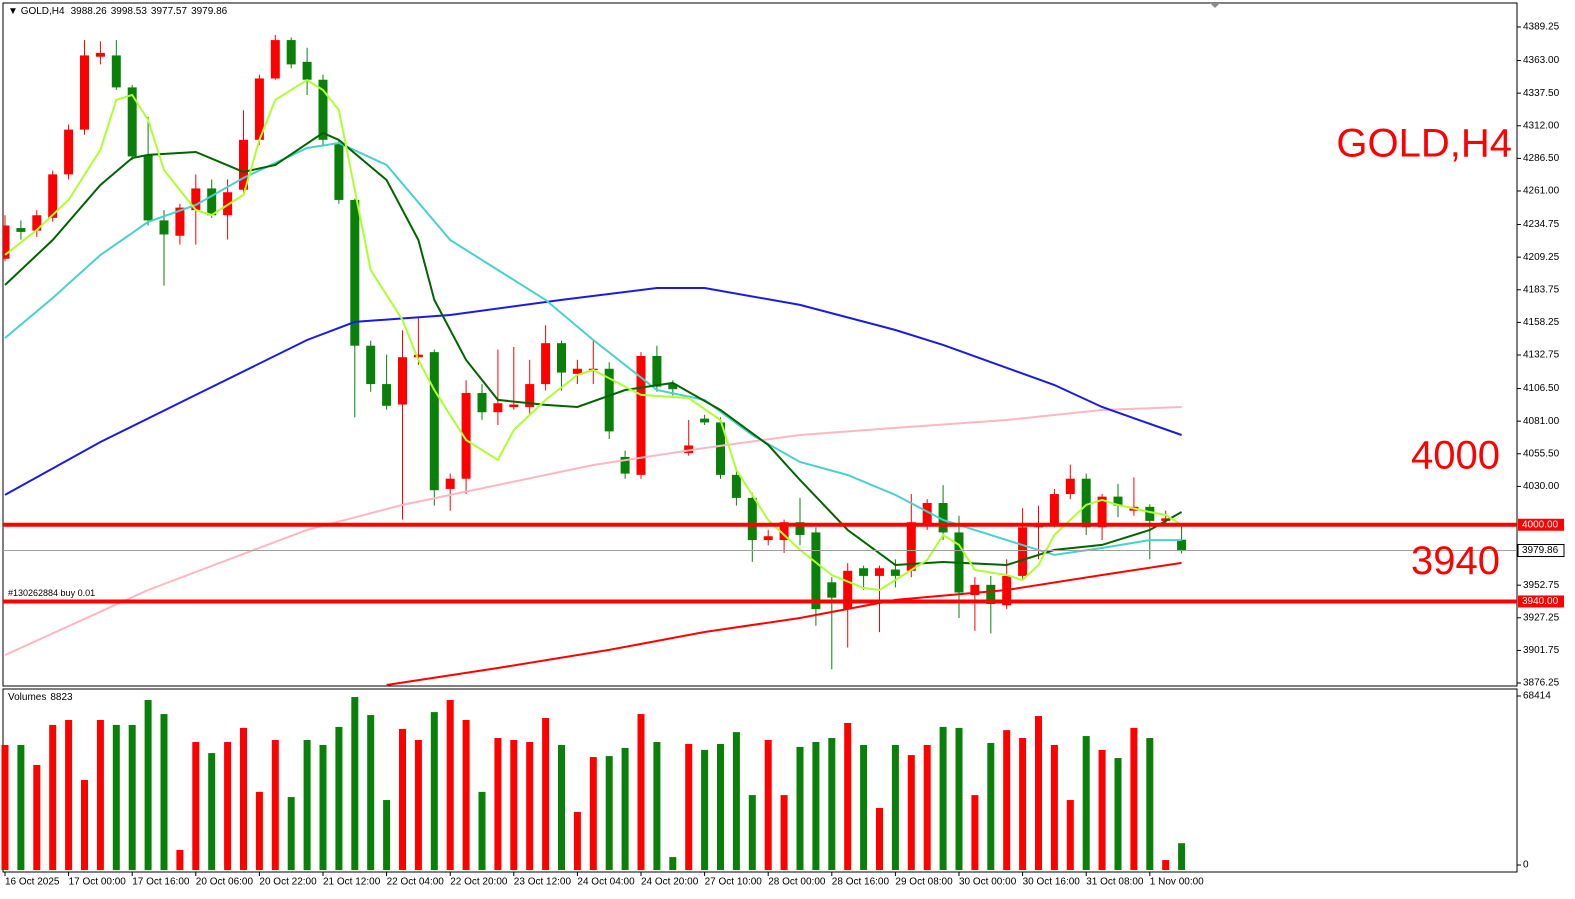 This screenshot has height=899, width=1575. I want to click on level-annotation: 4000, so click(1455, 455).